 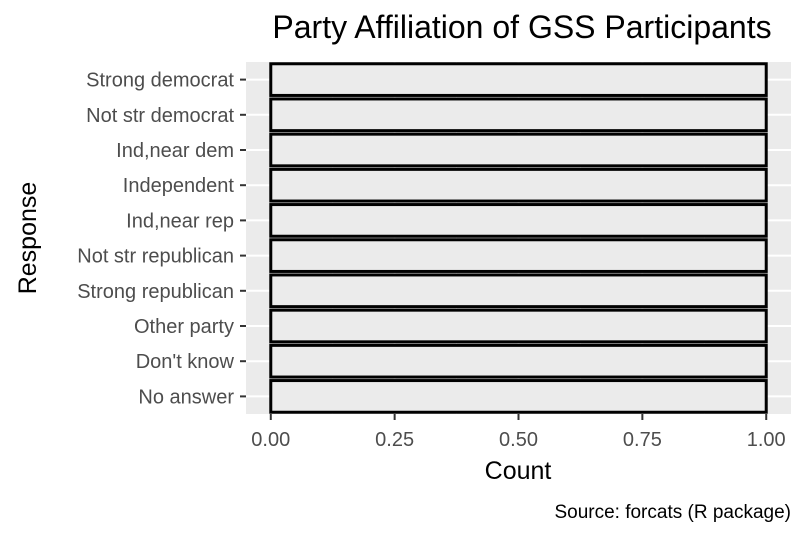 What do you see at coordinates (518, 440) in the screenshot?
I see `x-tick-label: 0.50` at bounding box center [518, 440].